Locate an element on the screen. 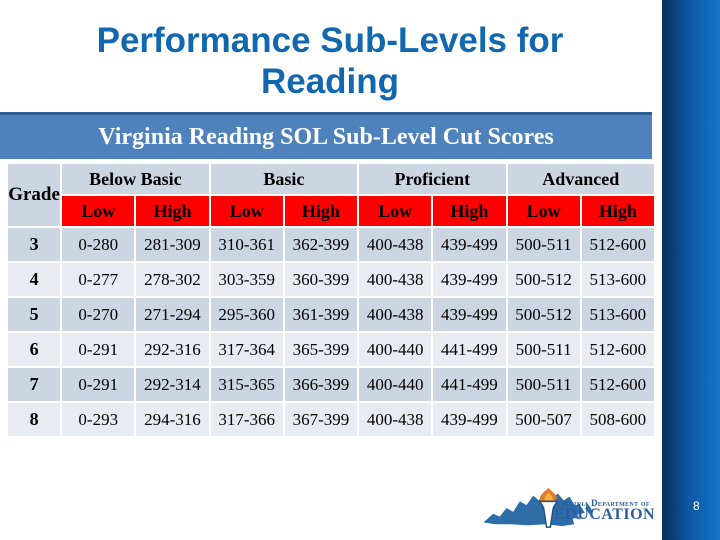  grade-cell: 5 is located at coordinates (34, 314).